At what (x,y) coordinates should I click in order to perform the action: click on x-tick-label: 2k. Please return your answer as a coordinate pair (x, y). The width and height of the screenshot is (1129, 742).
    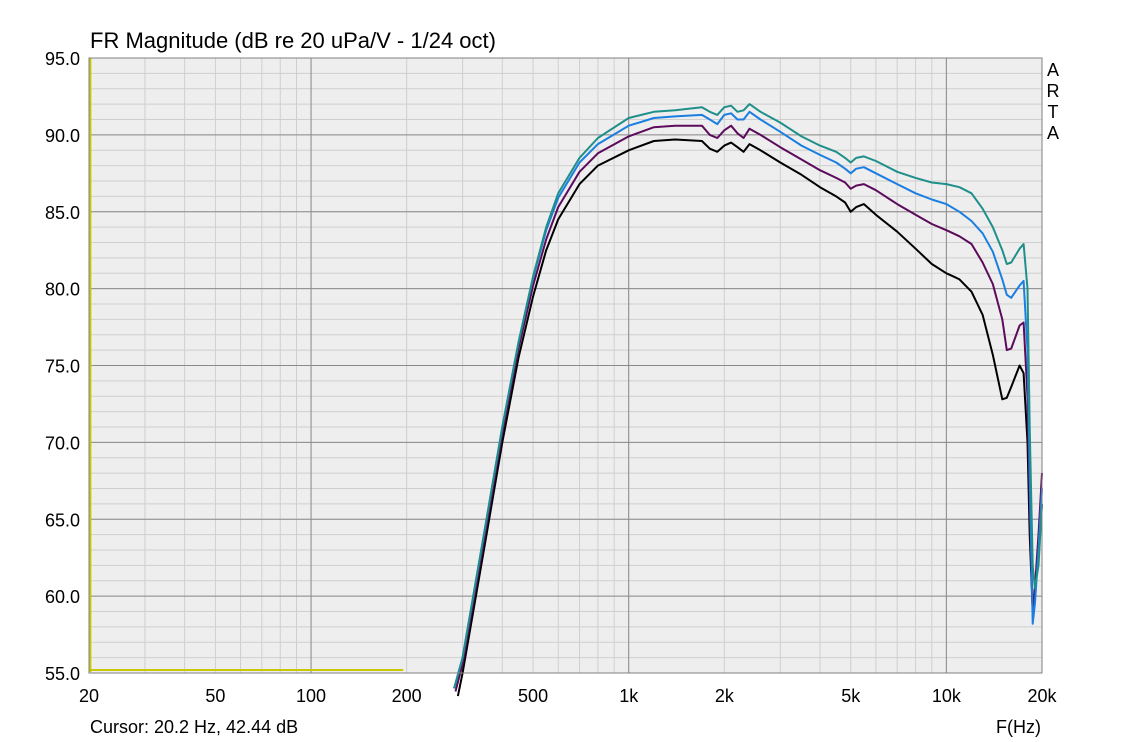
    Looking at the image, I should click on (725, 696).